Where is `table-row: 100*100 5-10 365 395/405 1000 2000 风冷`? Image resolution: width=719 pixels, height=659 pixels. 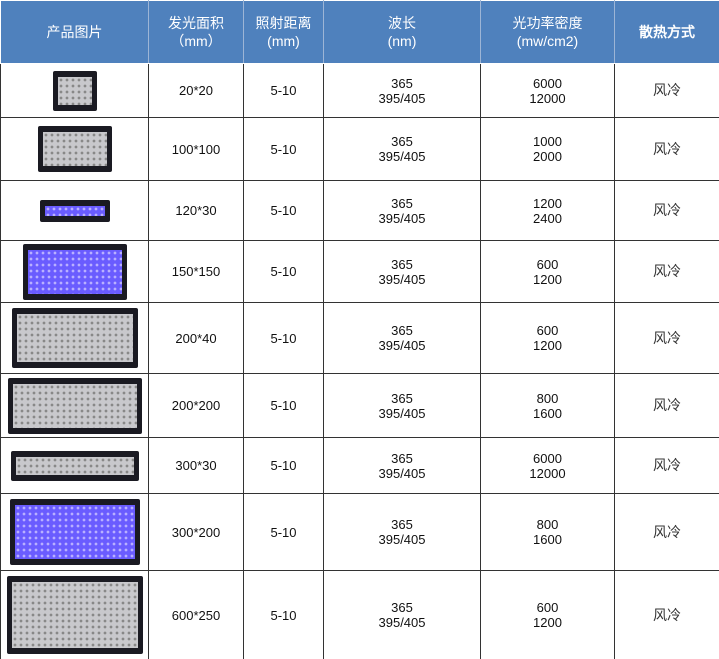
table-row: 100*100 5-10 365 395/405 1000 2000 风冷 is located at coordinates (359, 149).